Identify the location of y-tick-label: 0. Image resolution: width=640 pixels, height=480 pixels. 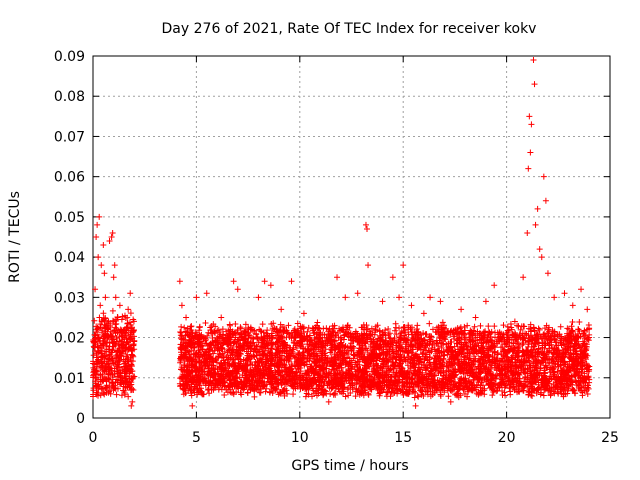
(80, 419).